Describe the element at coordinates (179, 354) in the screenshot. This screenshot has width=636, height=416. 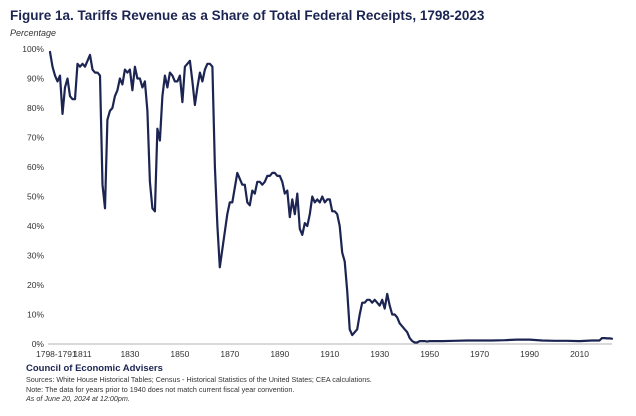
I see `x-tick-label: 1850` at that location.